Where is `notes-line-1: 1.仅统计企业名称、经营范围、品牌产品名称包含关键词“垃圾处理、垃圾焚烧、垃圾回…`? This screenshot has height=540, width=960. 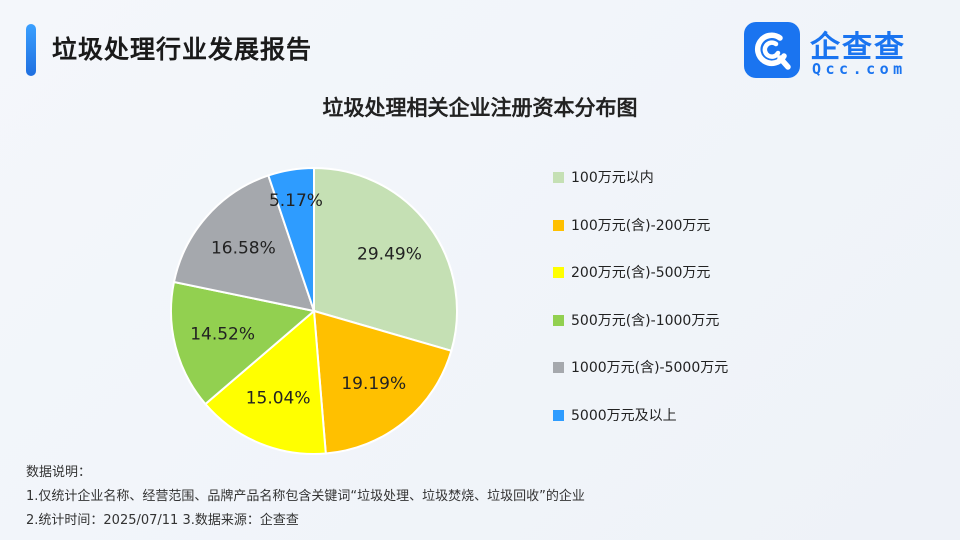 notes-line-1: 1.仅统计企业名称、经营范围、品牌产品名称包含关键词“垃圾处理、垃圾焚烧、垃圾回… is located at coordinates (305, 496).